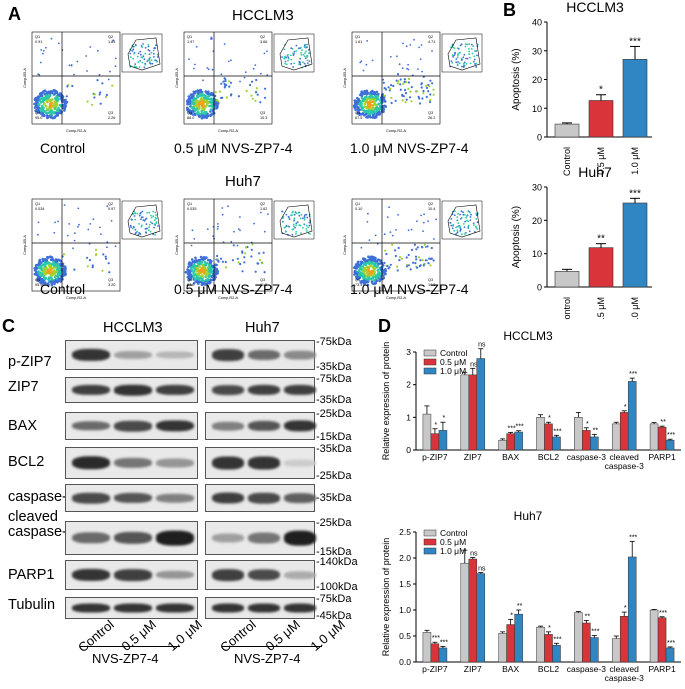 The height and width of the screenshot is (689, 685). Describe the element at coordinates (537, 80) in the screenshot. I see `y-tick-label: 20` at that location.